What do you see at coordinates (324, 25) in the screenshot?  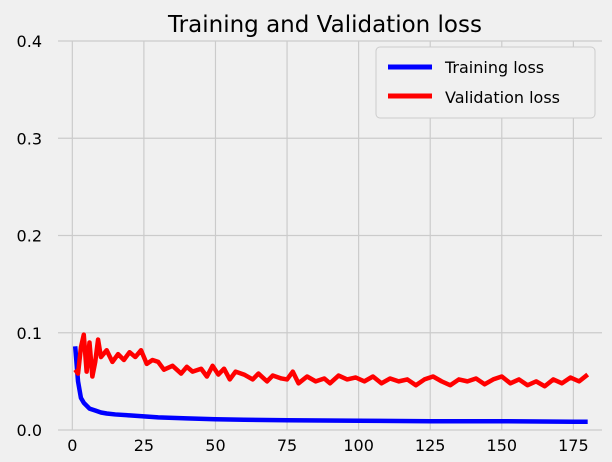 I see `chart-title: Training and Validation loss` at bounding box center [324, 25].